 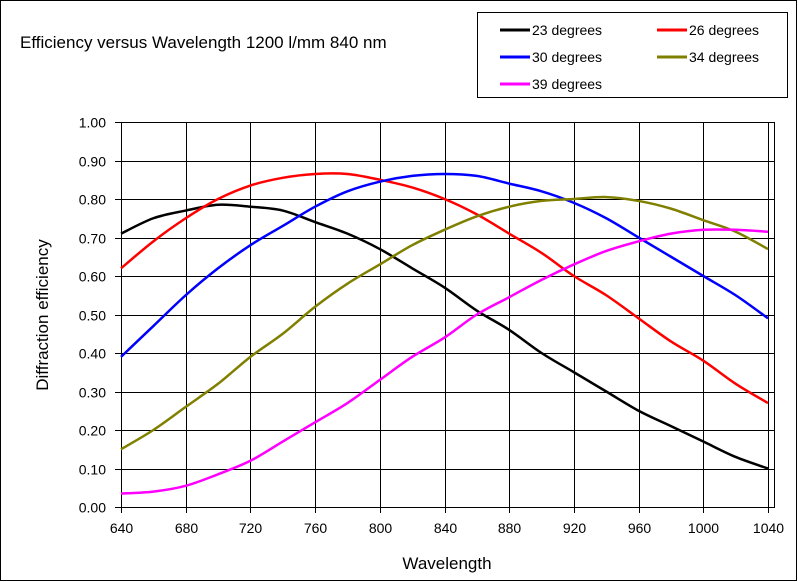 I want to click on x-tick-label: 880, so click(x=510, y=528).